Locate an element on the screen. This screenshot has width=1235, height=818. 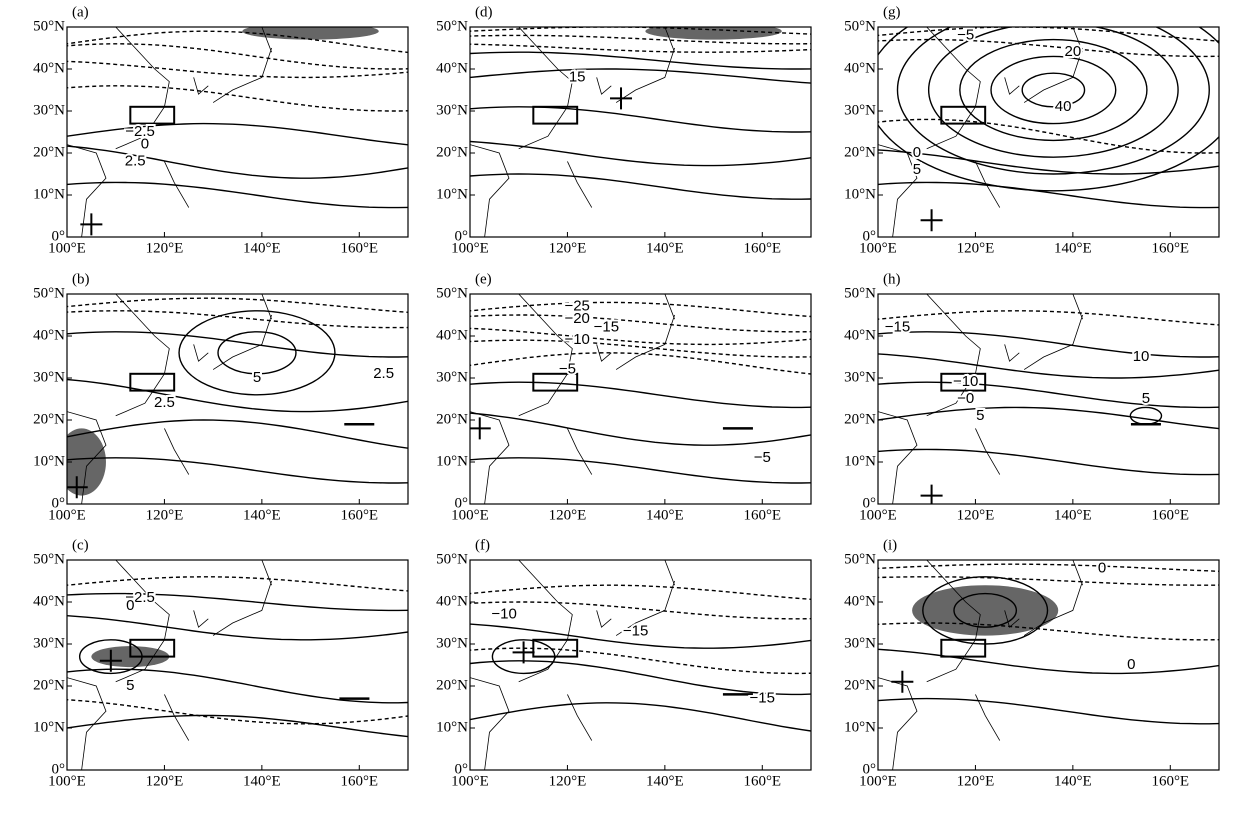
contour-label: 40 is located at coordinates (1063, 106).